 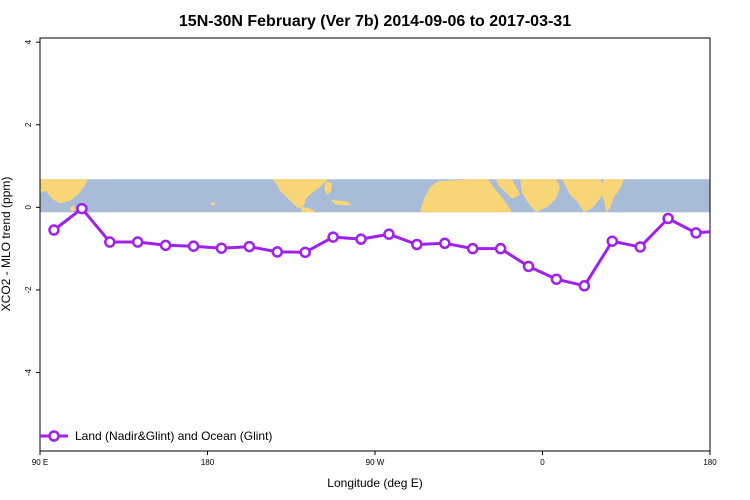 What do you see at coordinates (6, 244) in the screenshot?
I see `y-axis-label: XCO2 - MLO trend (ppm)` at bounding box center [6, 244].